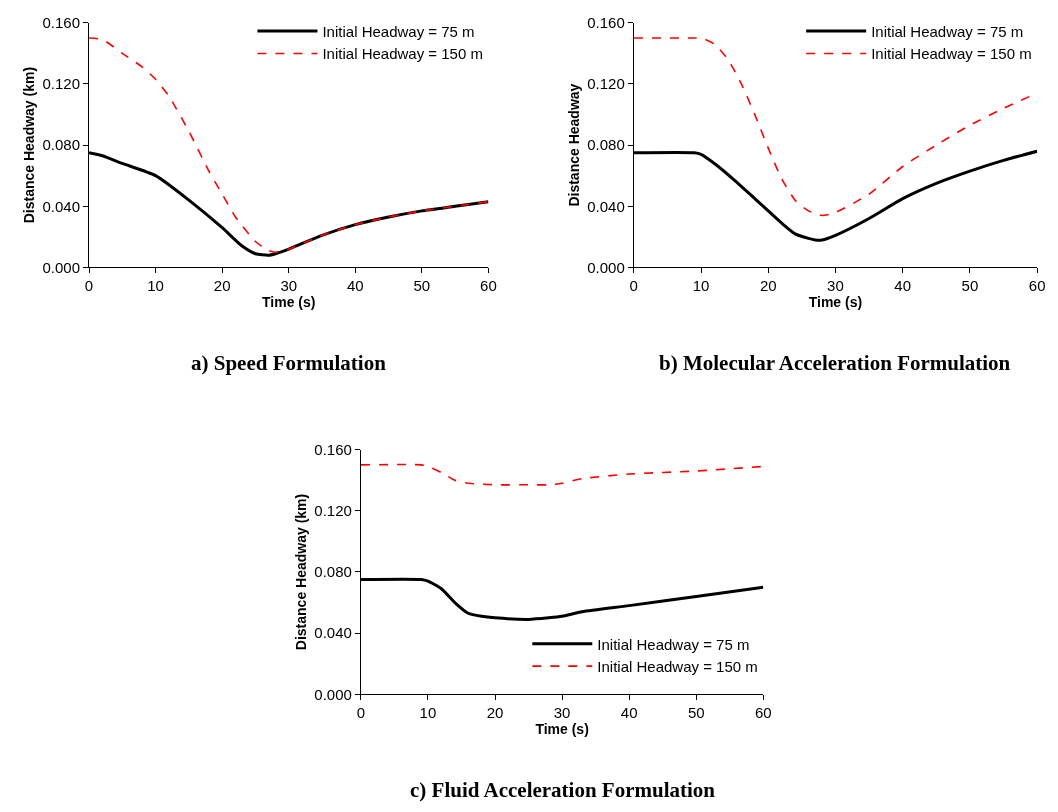 The height and width of the screenshot is (812, 1058). Describe the element at coordinates (573, 145) in the screenshot. I see `y-axis-title: Distance Headway` at that location.